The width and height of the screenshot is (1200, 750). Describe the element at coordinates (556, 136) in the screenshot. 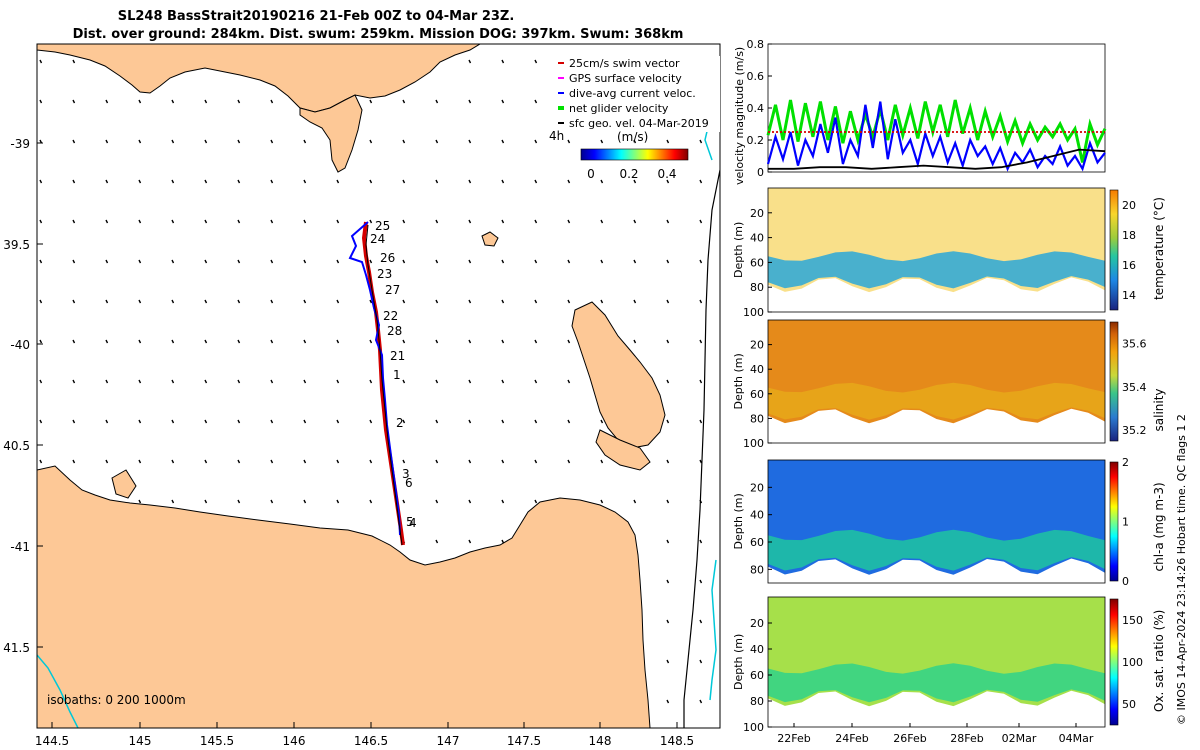

I see `vector-scale-label: 4h` at that location.